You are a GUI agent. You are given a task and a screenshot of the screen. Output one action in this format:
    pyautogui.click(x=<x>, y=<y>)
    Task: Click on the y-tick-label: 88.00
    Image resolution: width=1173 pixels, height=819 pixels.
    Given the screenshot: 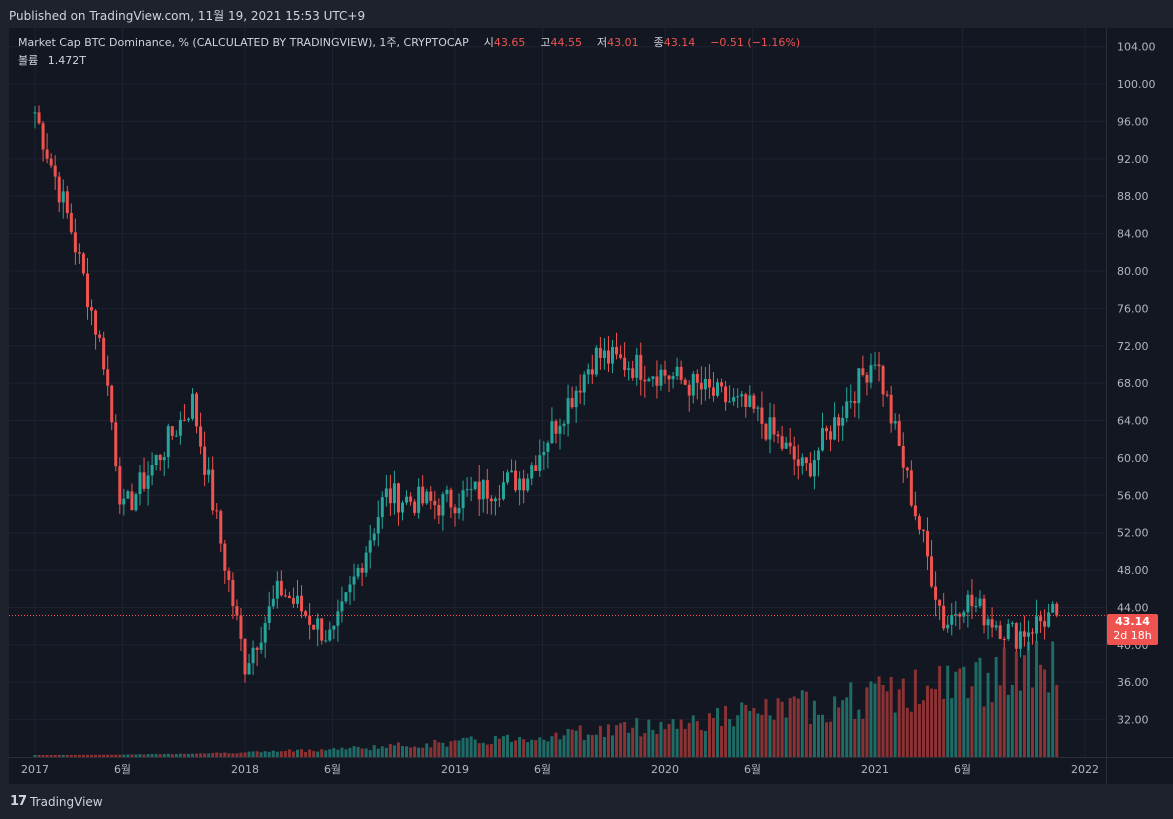 What is the action you would take?
    pyautogui.click(x=1133, y=196)
    